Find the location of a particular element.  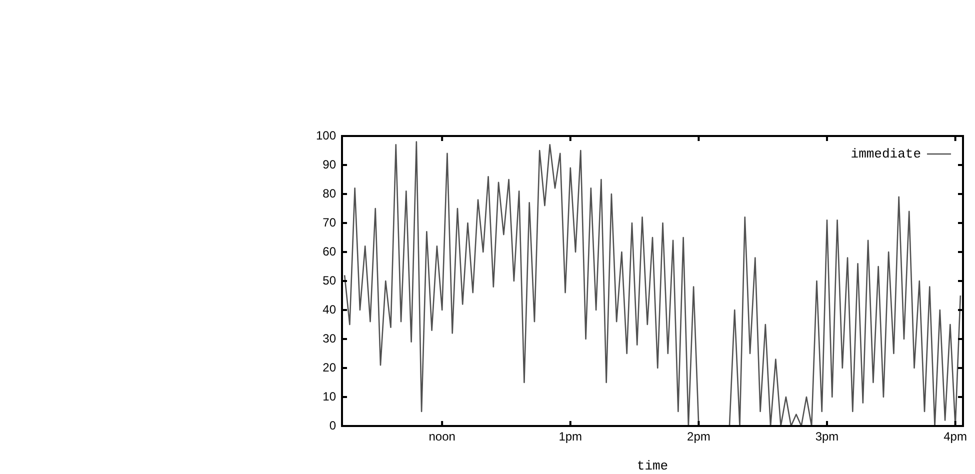

x-tick-label: noon is located at coordinates (442, 437).